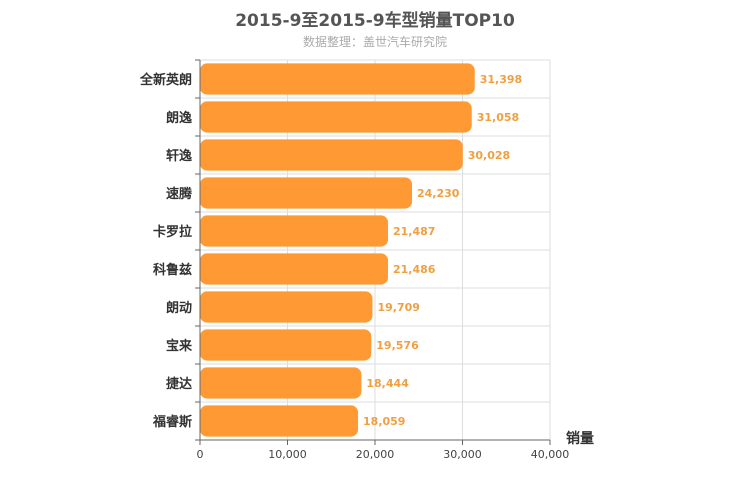  What do you see at coordinates (374, 42) in the screenshot?
I see `chart-subtitle: 数据整理：盖世汽车研究院` at bounding box center [374, 42].